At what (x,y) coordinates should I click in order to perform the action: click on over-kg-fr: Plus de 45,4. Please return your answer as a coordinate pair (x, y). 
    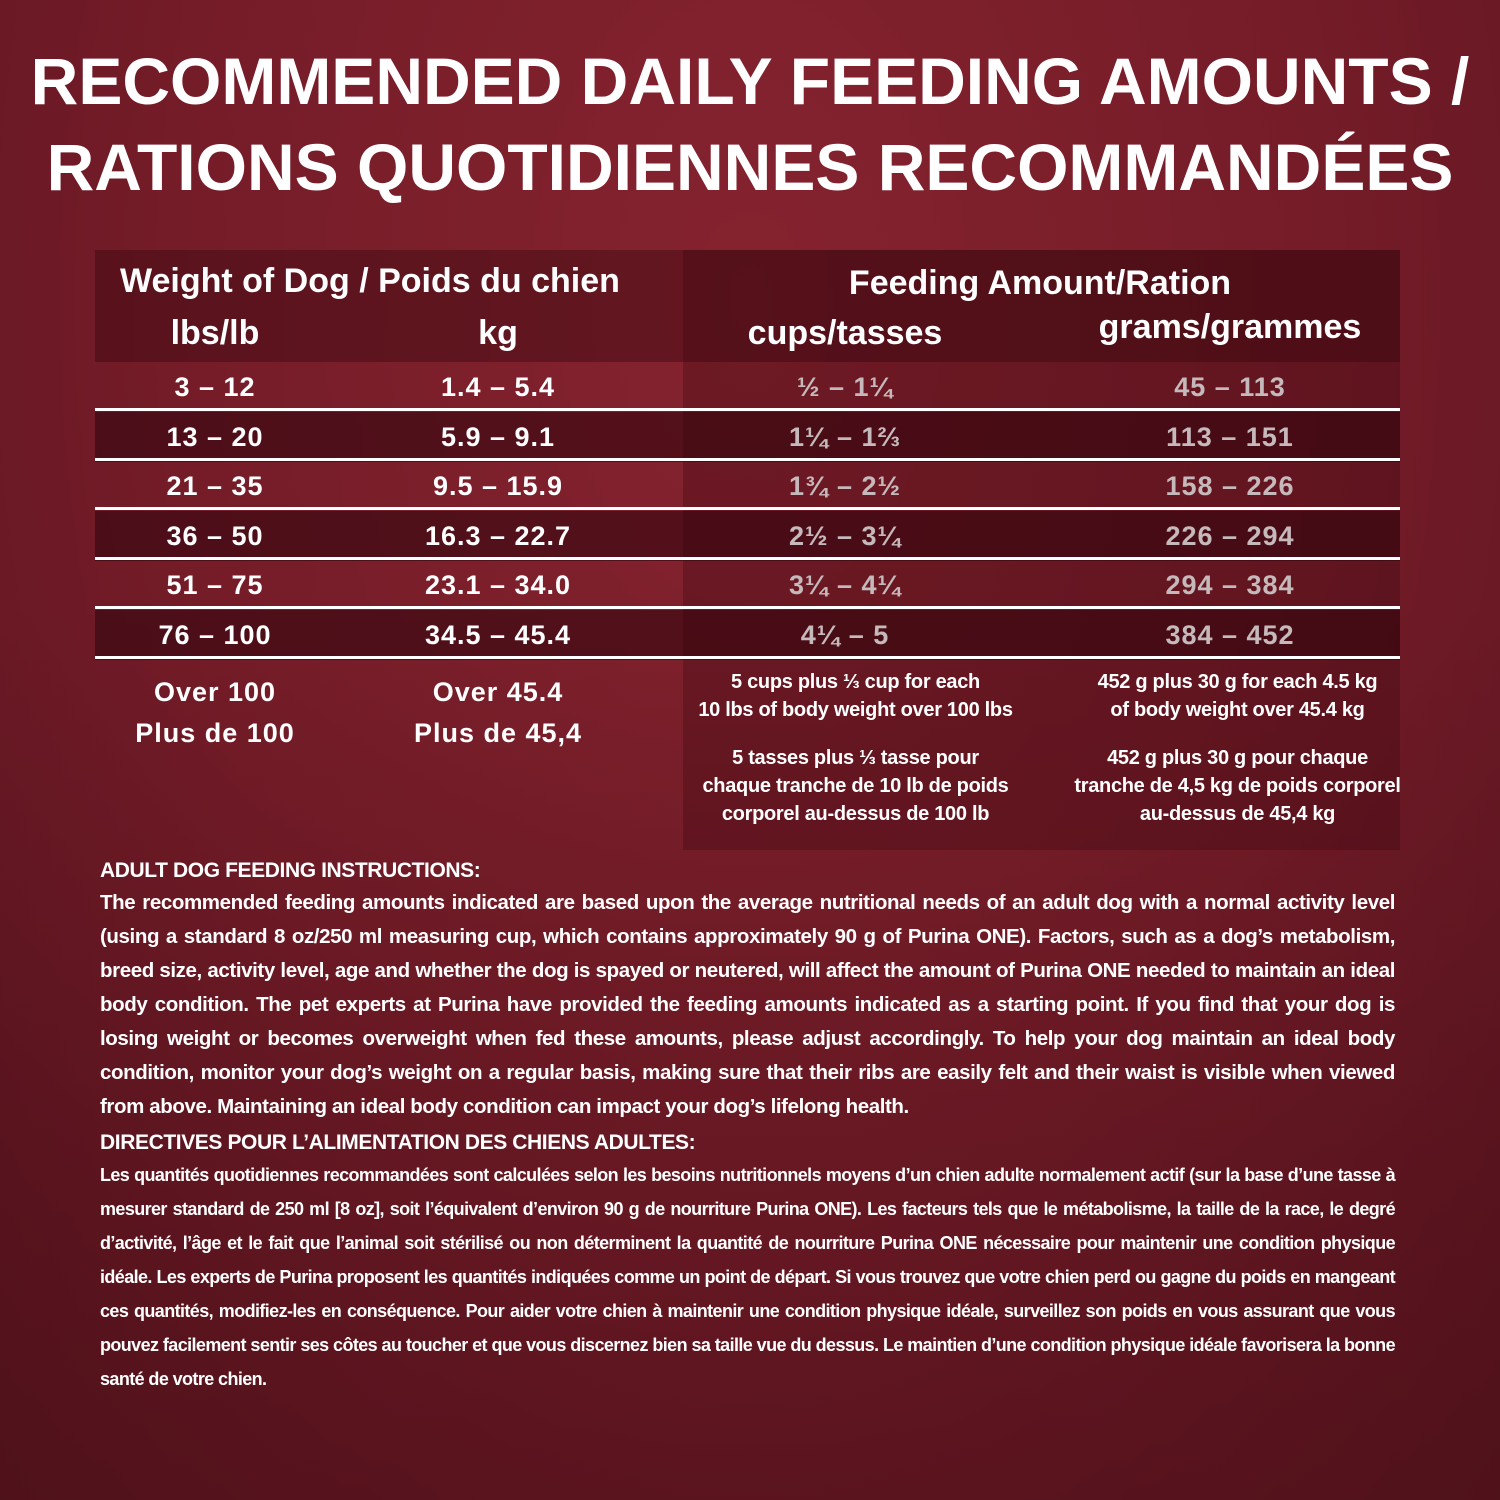
    Looking at the image, I should click on (498, 733).